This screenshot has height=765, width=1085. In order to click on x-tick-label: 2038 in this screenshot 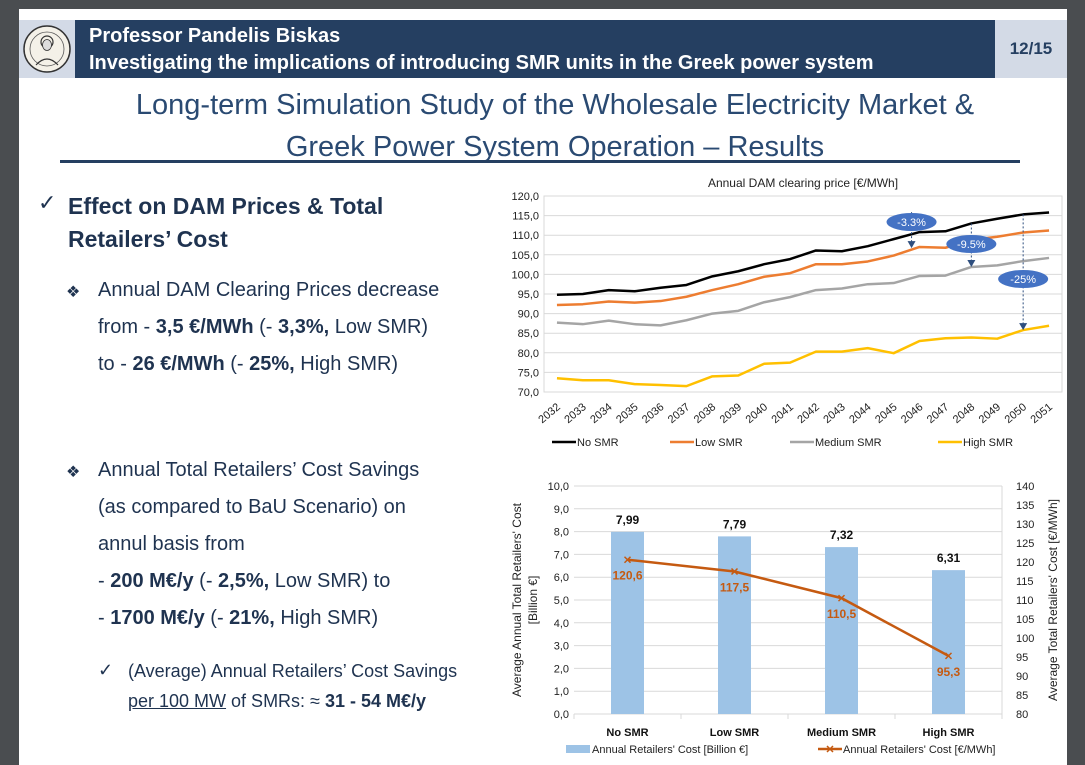, I will do `click(705, 413)`.